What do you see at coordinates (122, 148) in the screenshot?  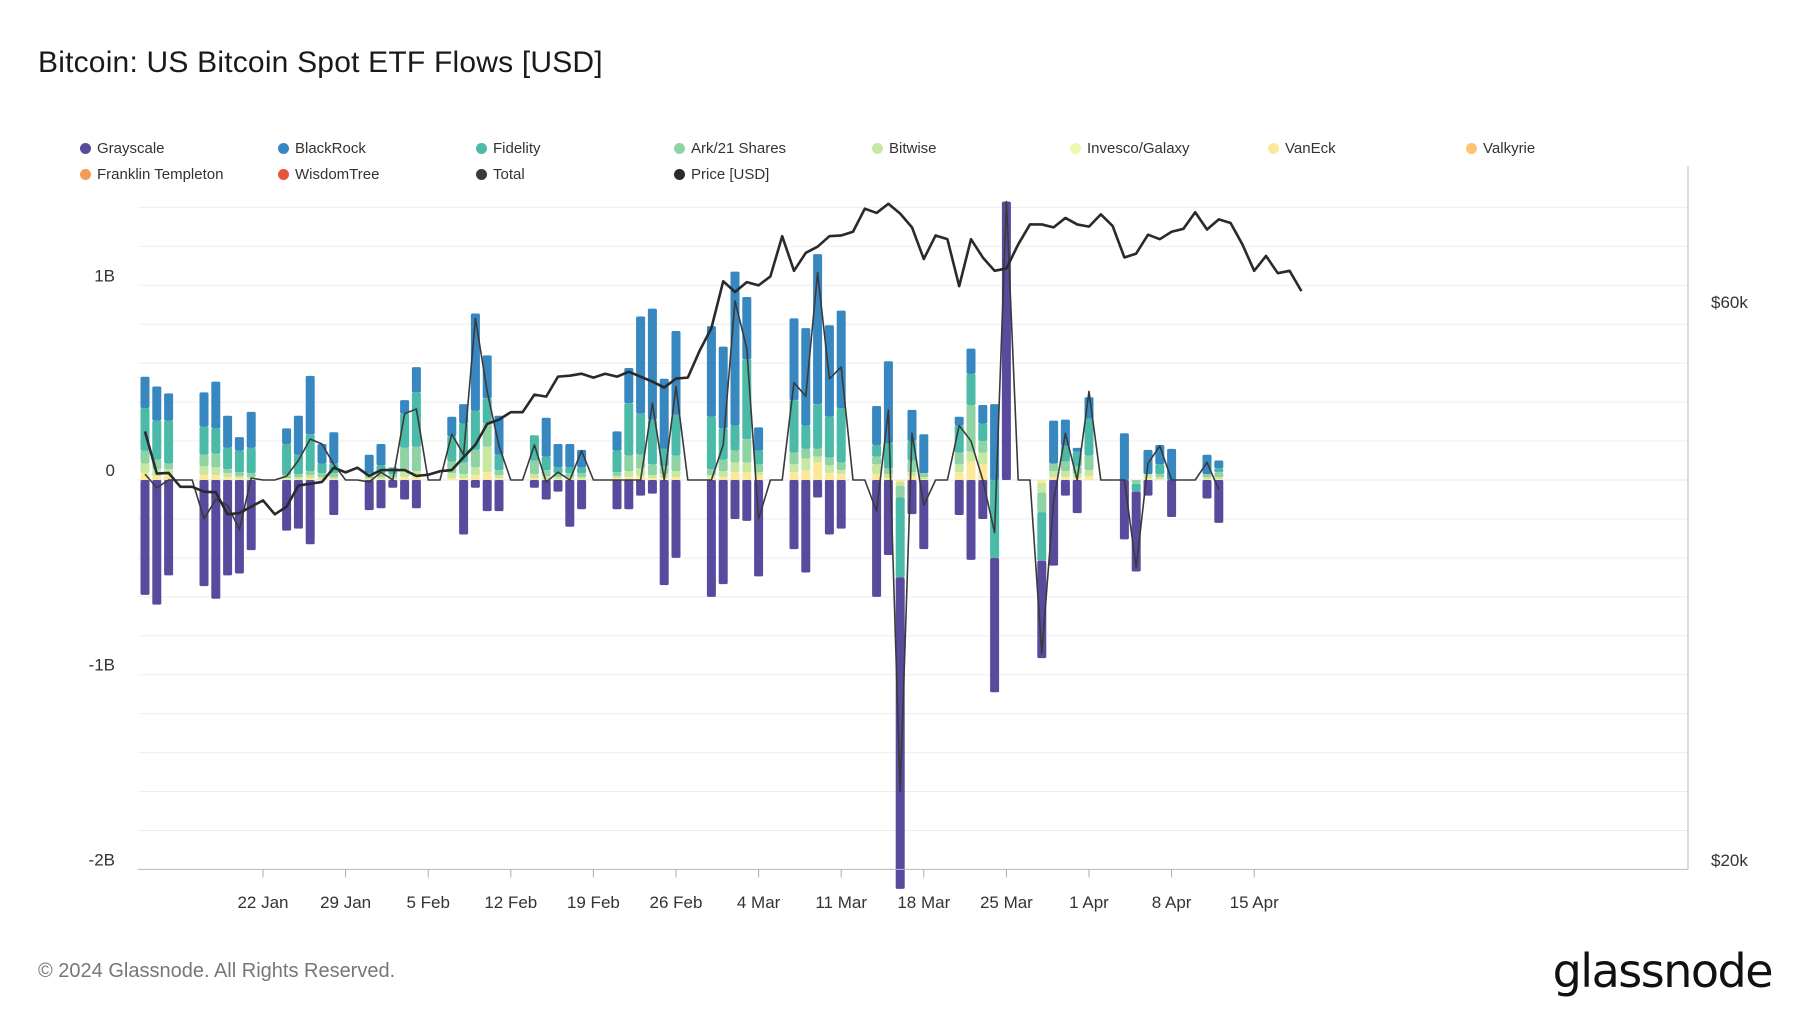 I see `legend-item-grayscale: Grayscale` at bounding box center [122, 148].